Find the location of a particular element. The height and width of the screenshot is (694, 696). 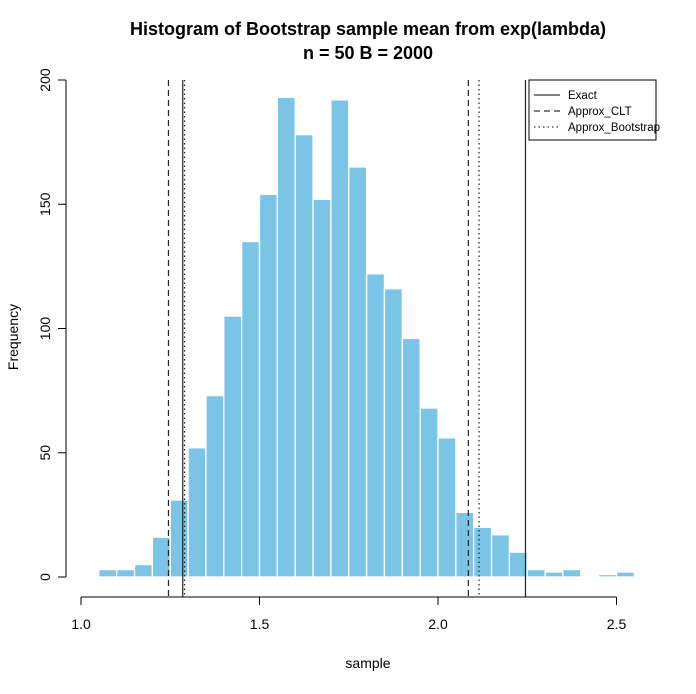

y-tick-label: 100 is located at coordinates (45, 329).